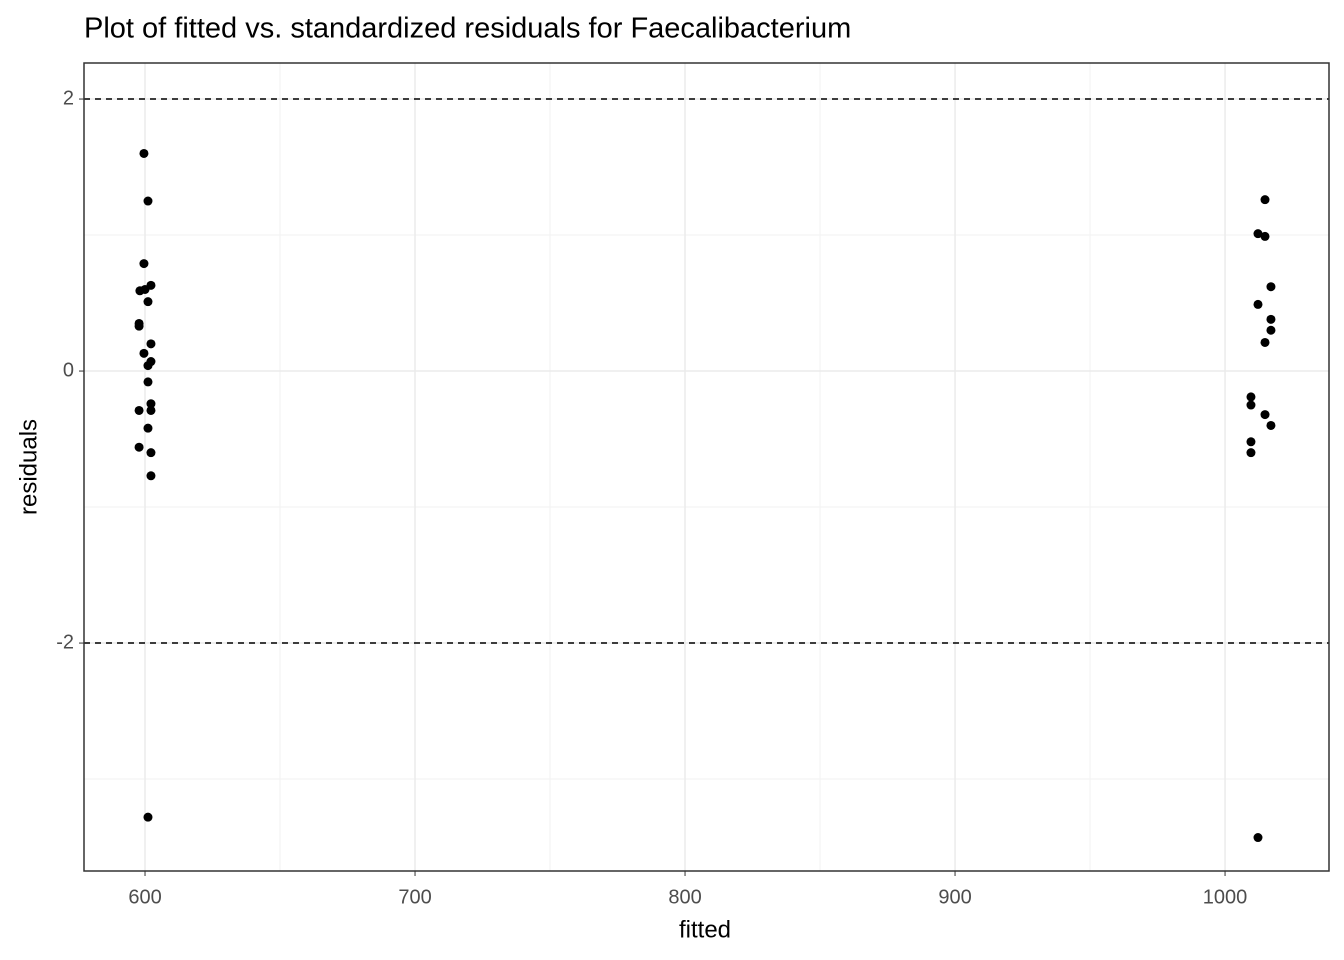 The width and height of the screenshot is (1344, 960). I want to click on x-axis-title: fitted, so click(705, 929).